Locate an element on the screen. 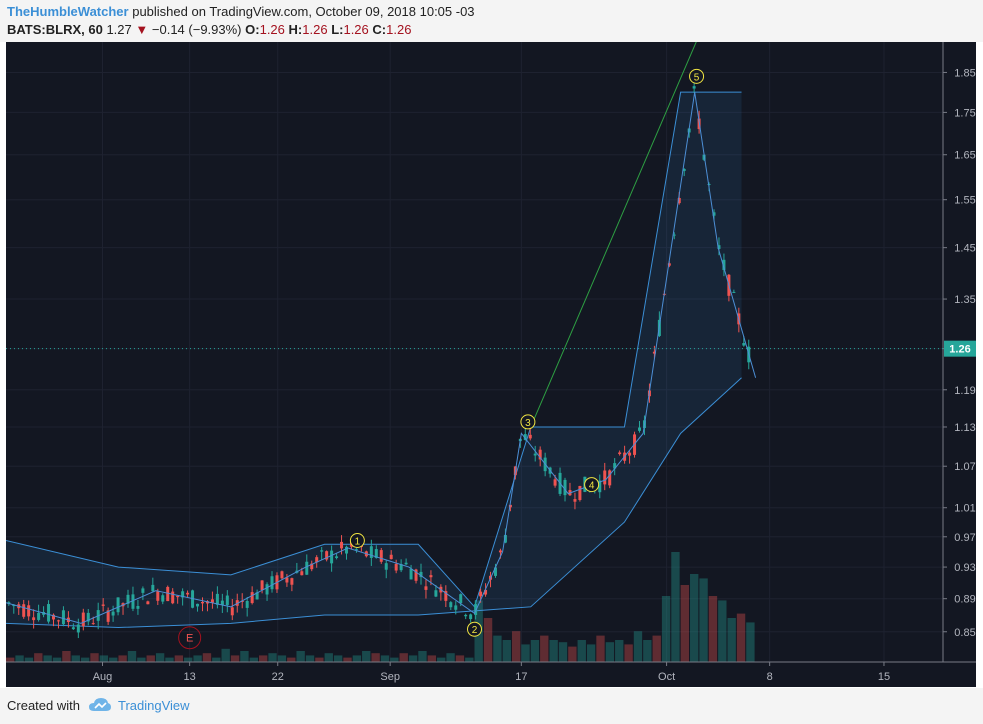  time-tick-label: Oct is located at coordinates (666, 677).